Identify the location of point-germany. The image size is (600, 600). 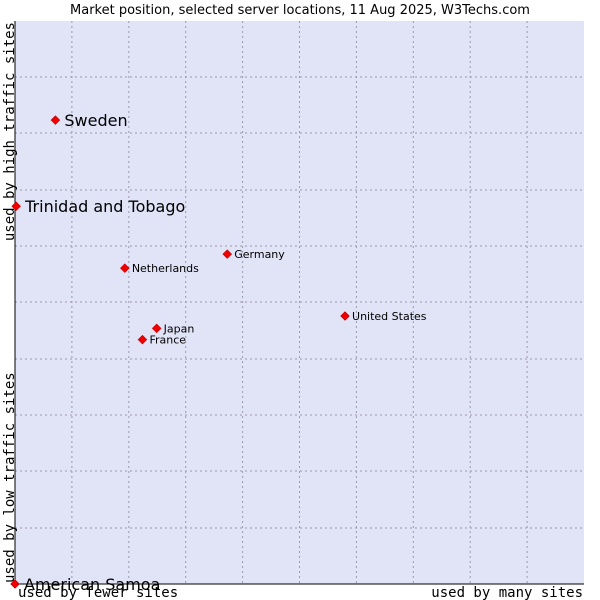
(227, 254).